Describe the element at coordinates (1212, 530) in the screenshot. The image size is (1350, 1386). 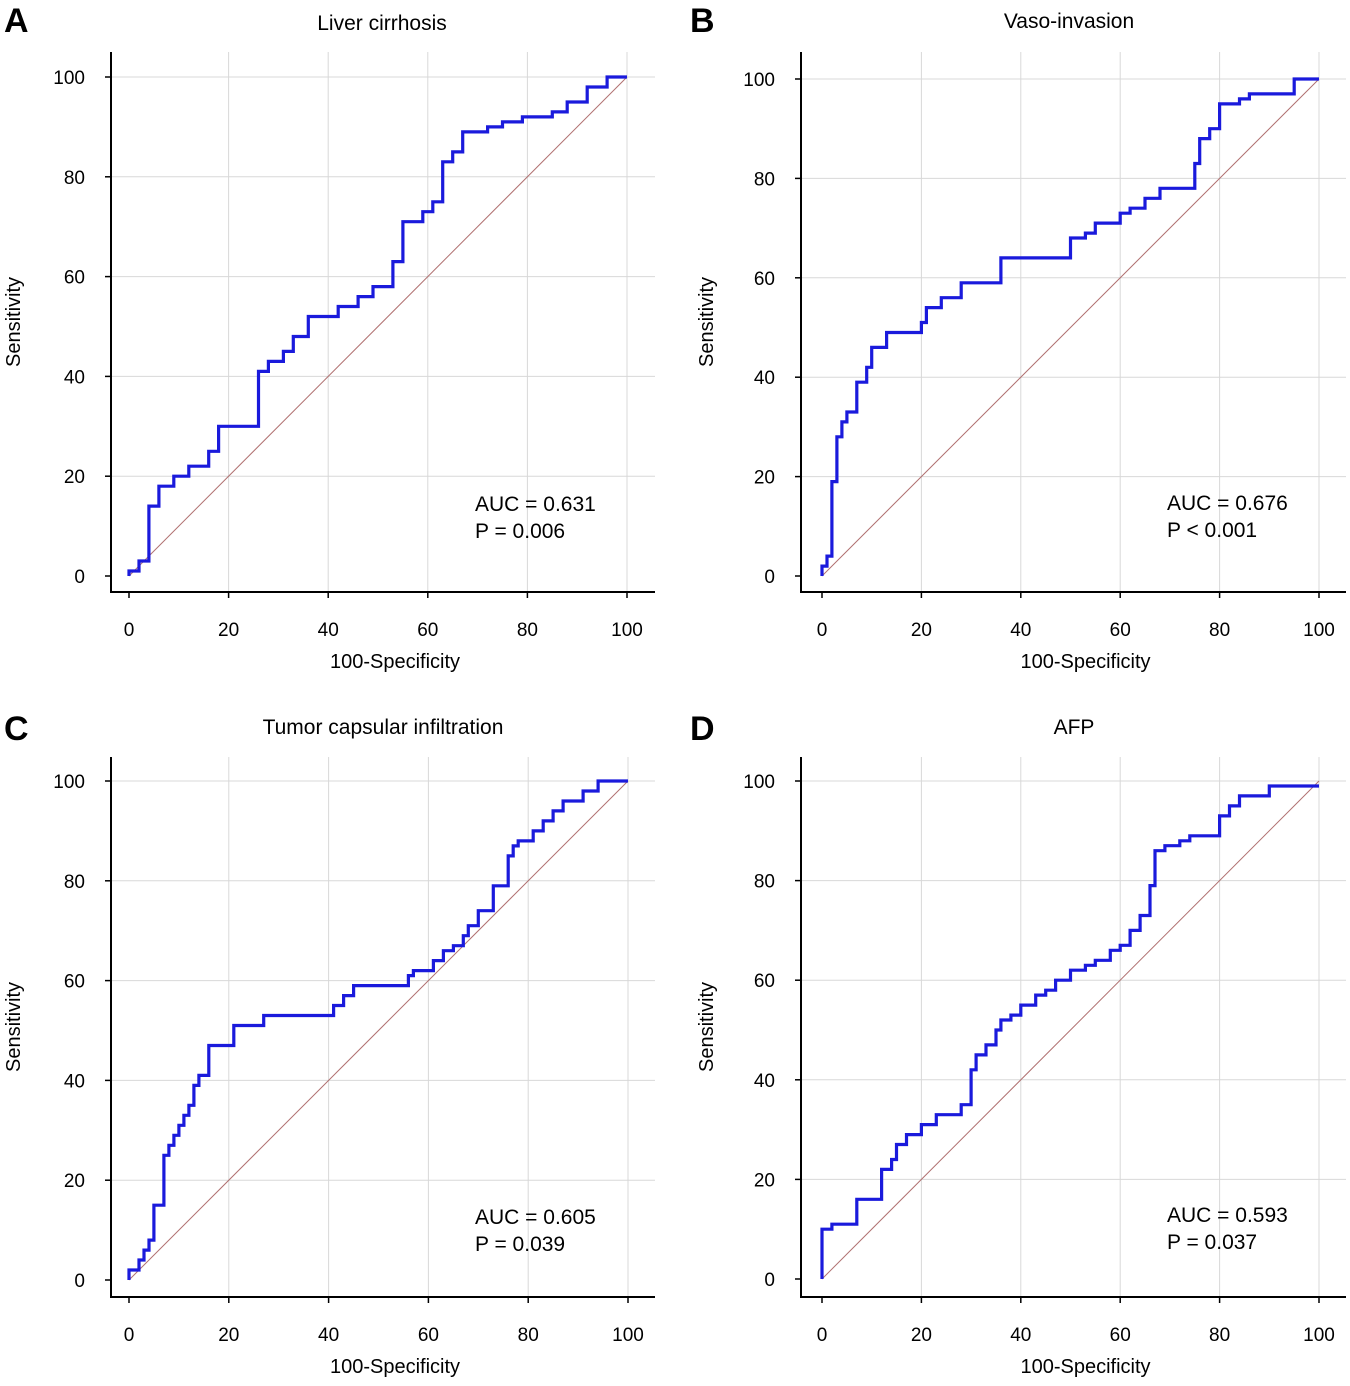
I see `p-value-label: P < 0.001` at that location.